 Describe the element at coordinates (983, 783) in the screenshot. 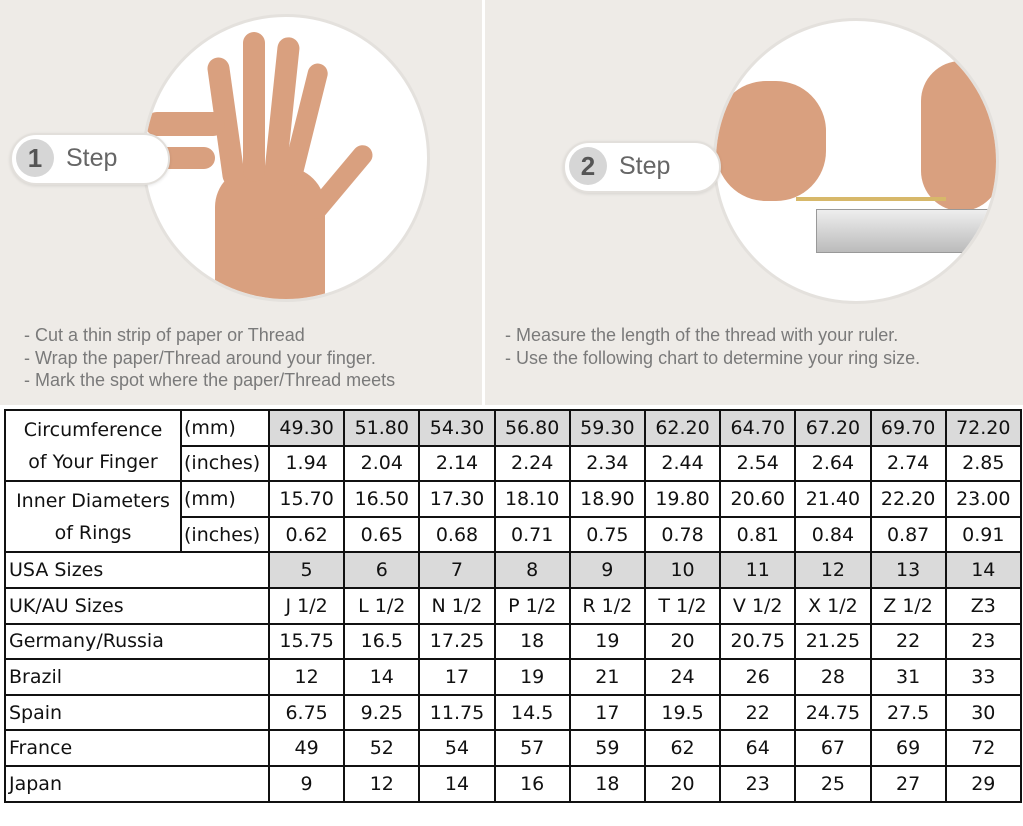

I see `size-cell: 29` at that location.